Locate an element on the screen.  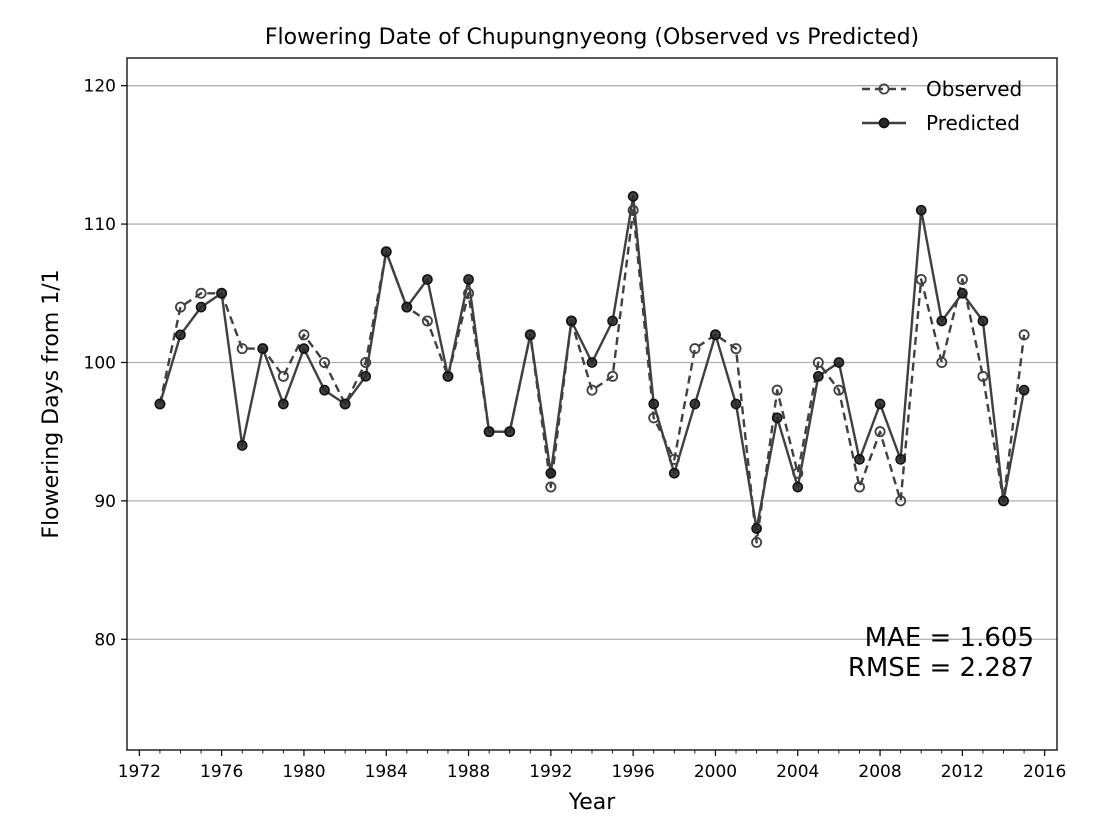
observed-point-1980 is located at coordinates (304, 335).